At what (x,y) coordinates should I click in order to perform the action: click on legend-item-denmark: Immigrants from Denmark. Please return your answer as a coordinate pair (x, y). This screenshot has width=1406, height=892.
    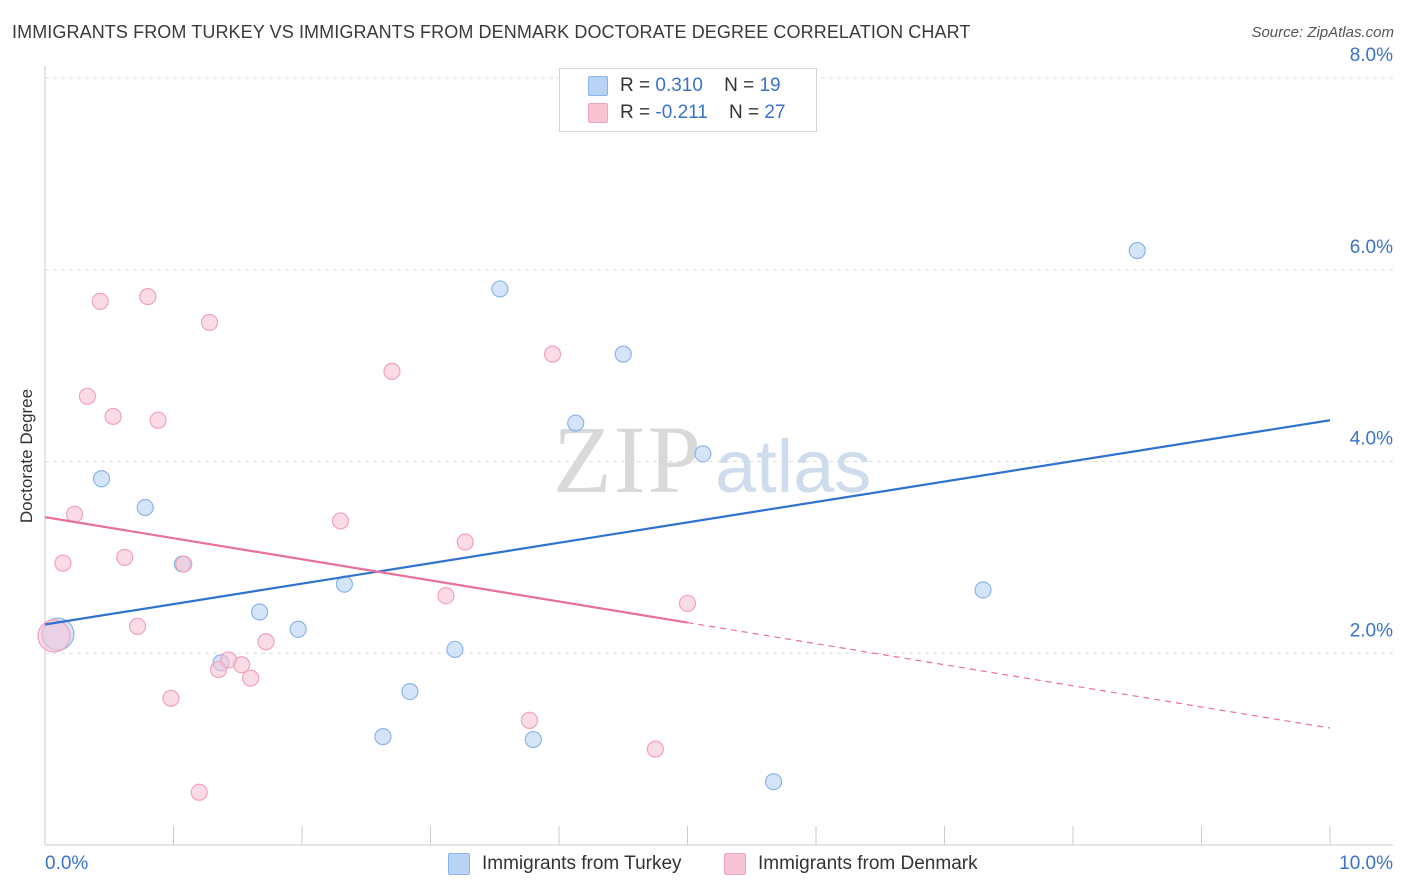
    Looking at the image, I should click on (851, 864).